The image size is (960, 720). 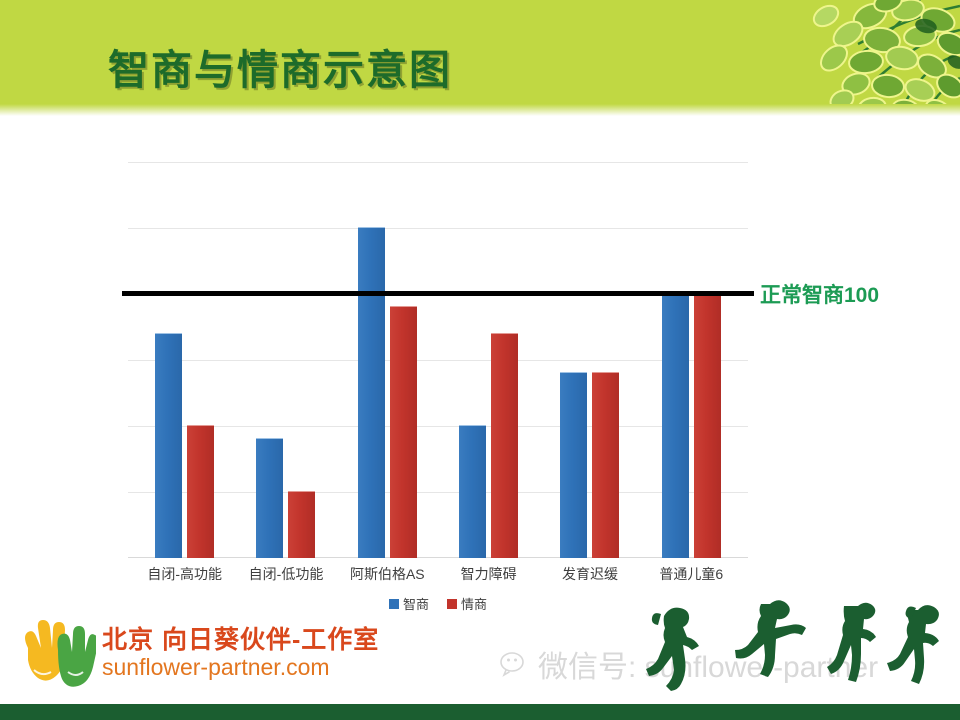 I want to click on axis-baseline, so click(x=438, y=557).